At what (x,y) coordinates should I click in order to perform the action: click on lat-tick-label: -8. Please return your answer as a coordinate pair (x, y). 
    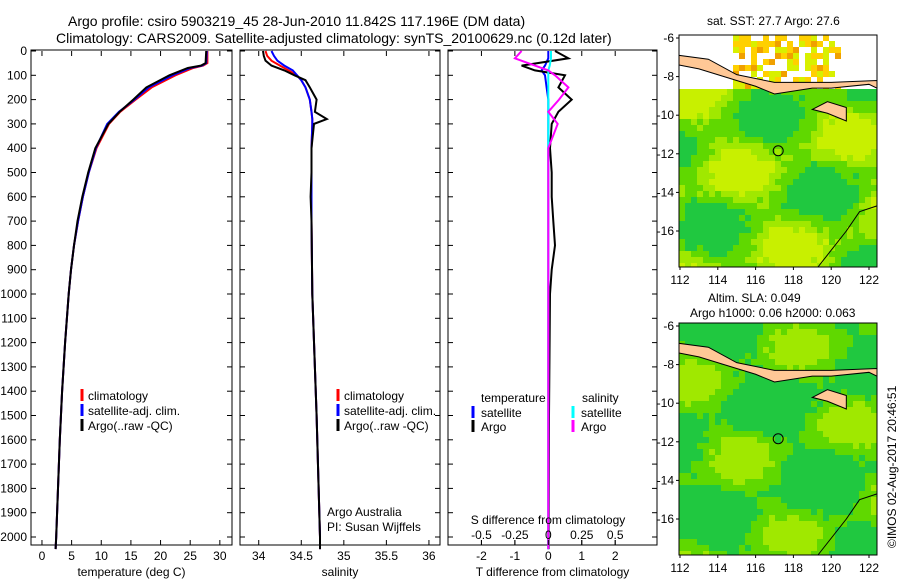
    Looking at the image, I should click on (668, 77).